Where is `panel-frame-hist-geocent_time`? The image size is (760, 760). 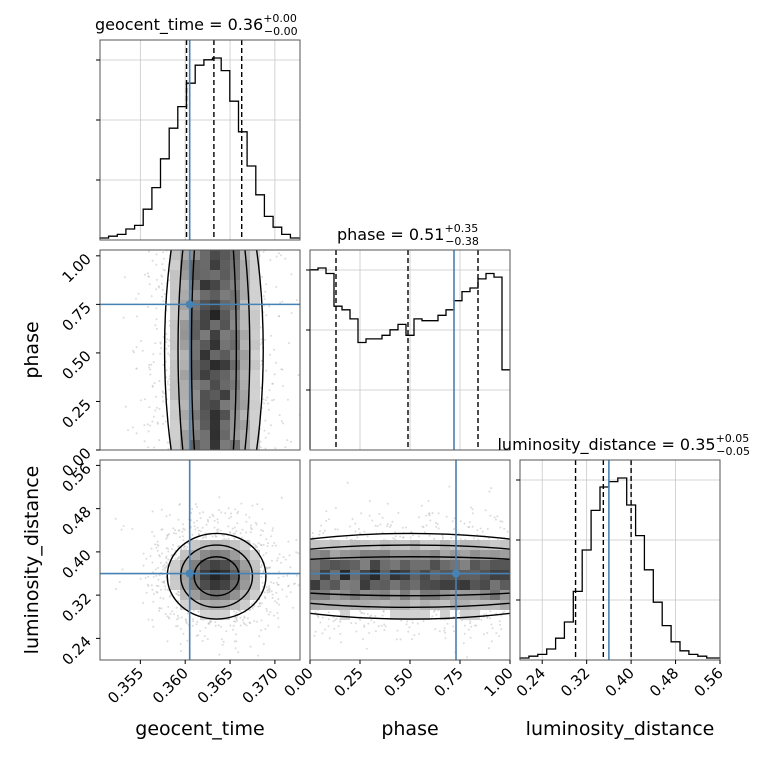
panel-frame-hist-geocent_time is located at coordinates (200, 140).